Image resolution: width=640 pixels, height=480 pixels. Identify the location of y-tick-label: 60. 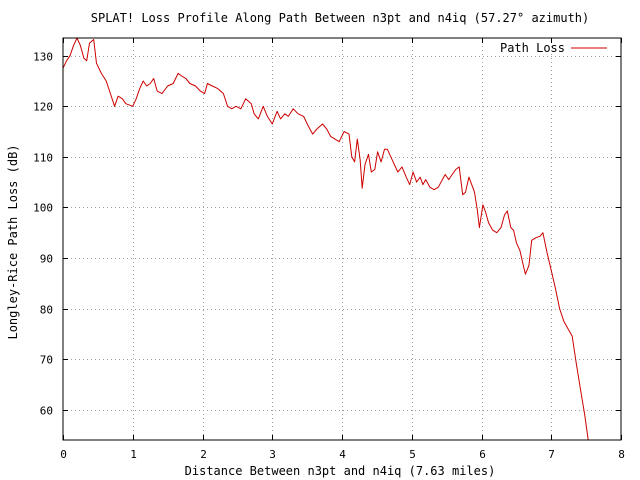
(46, 411).